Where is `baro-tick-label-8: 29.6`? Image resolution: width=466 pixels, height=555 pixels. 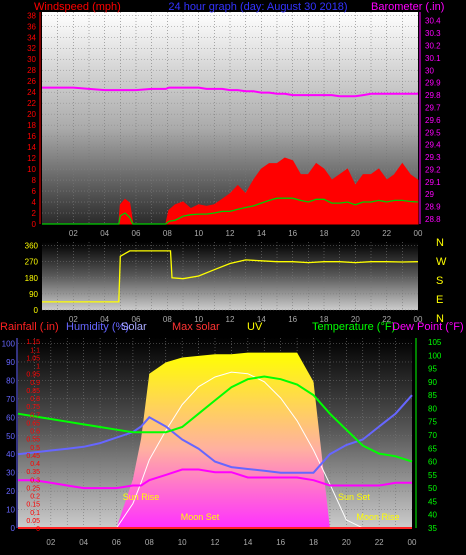
baro-tick-label-8: 29.6 is located at coordinates (433, 120).